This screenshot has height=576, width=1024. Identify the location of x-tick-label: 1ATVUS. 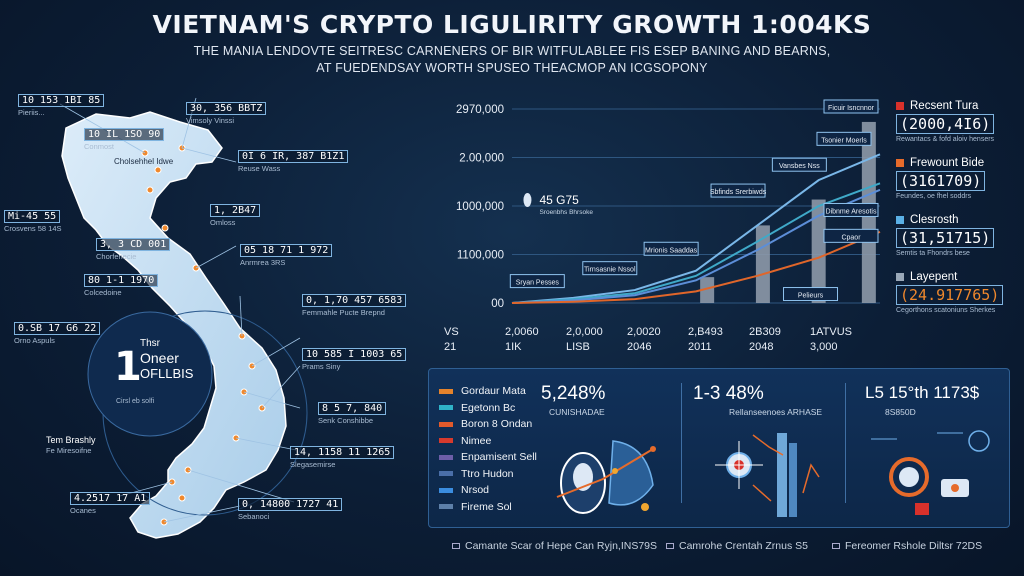
(831, 332).